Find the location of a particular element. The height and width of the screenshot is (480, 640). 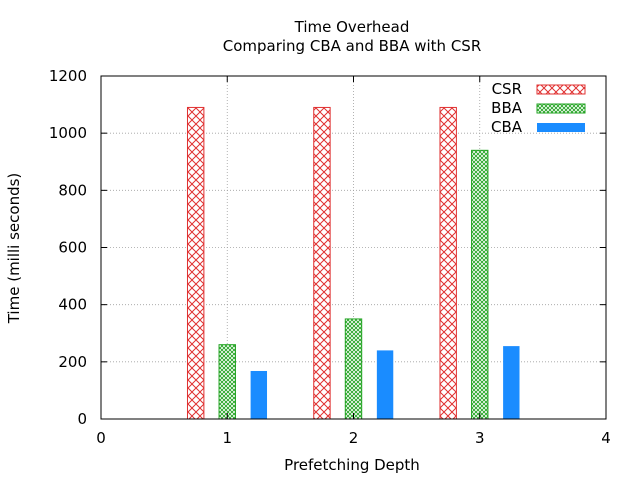

y-tick-label: 800 is located at coordinates (72, 190).